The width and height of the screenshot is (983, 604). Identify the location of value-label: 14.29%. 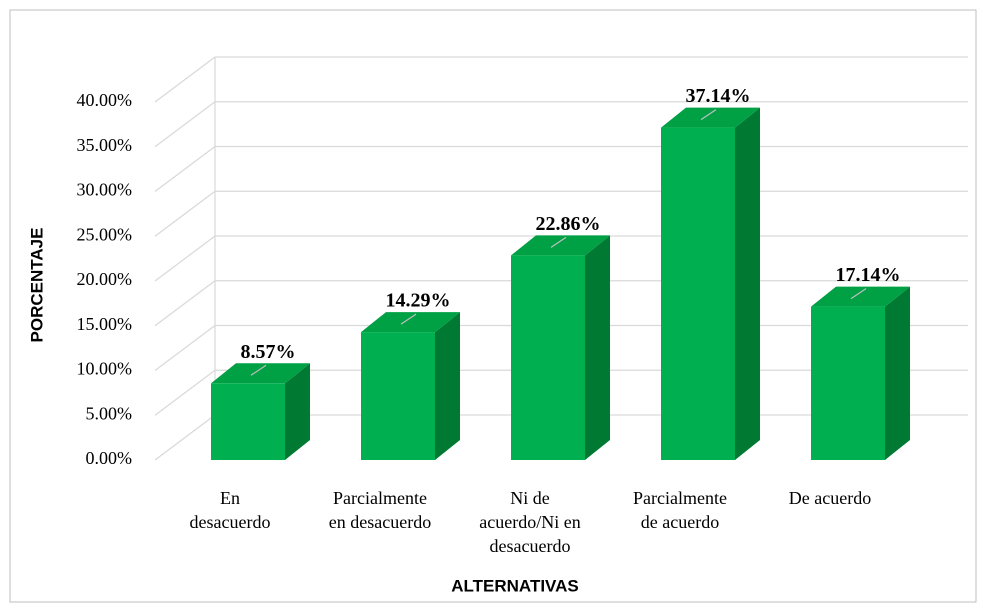
(418, 301).